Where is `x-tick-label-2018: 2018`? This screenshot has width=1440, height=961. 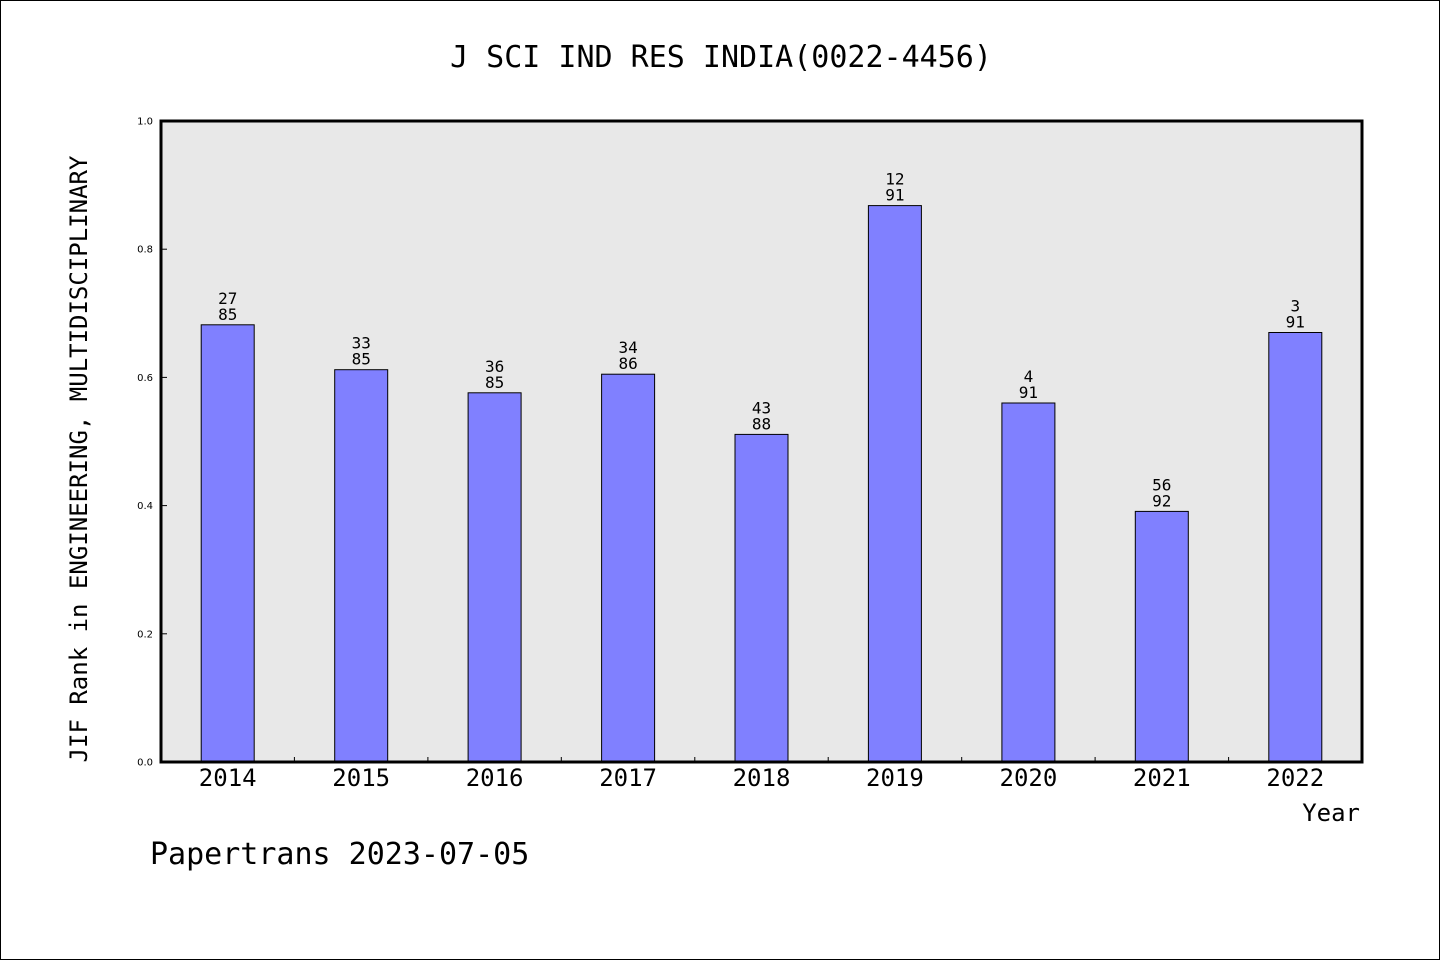 x-tick-label-2018: 2018 is located at coordinates (762, 778).